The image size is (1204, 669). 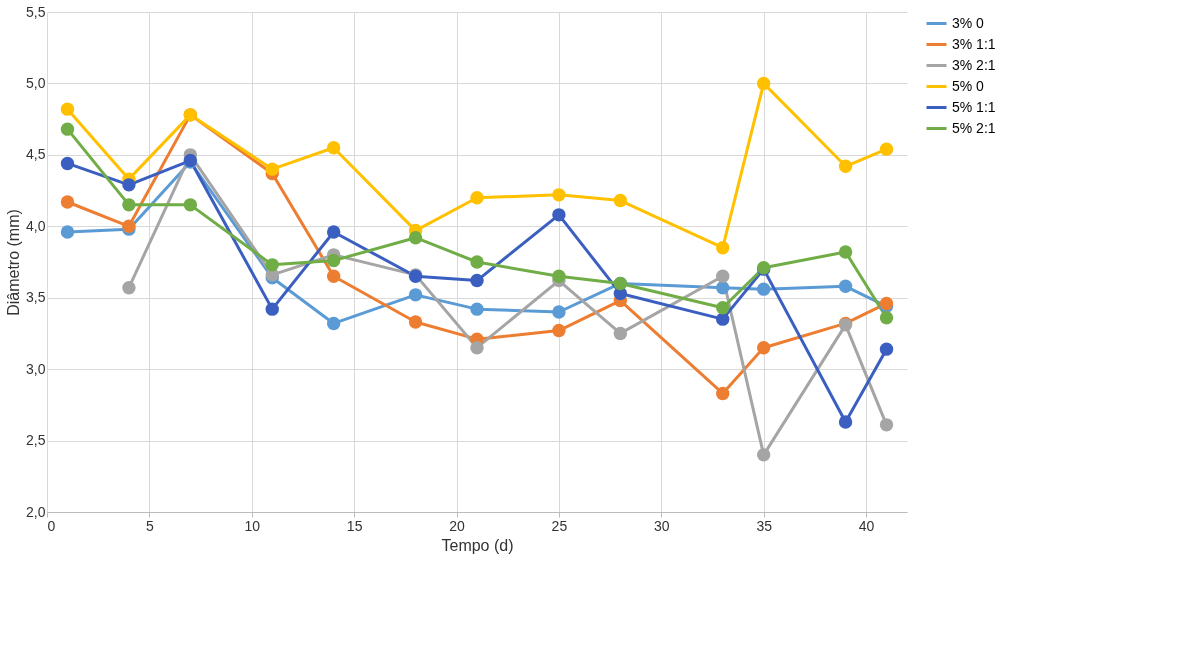 What do you see at coordinates (974, 127) in the screenshot?
I see `legend-label: 5% 2:1` at bounding box center [974, 127].